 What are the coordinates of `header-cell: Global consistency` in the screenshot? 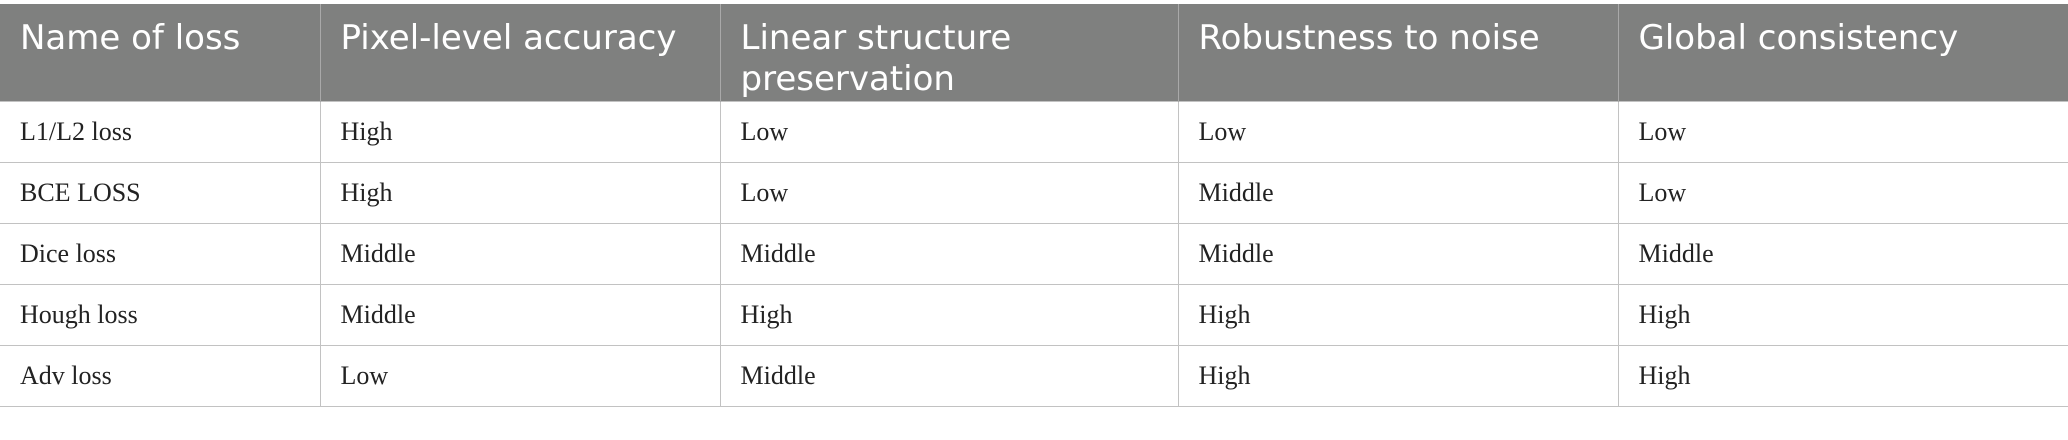 It's located at (1842, 52).